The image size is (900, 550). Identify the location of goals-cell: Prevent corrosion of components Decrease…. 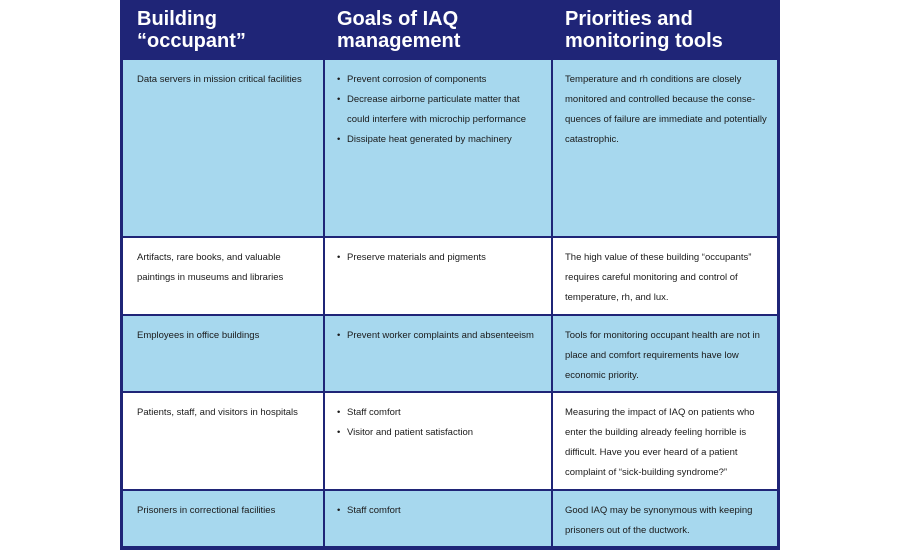
(438, 148).